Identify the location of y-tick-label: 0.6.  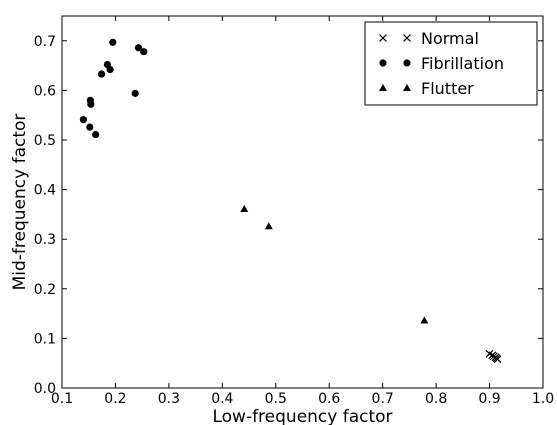
(45, 91).